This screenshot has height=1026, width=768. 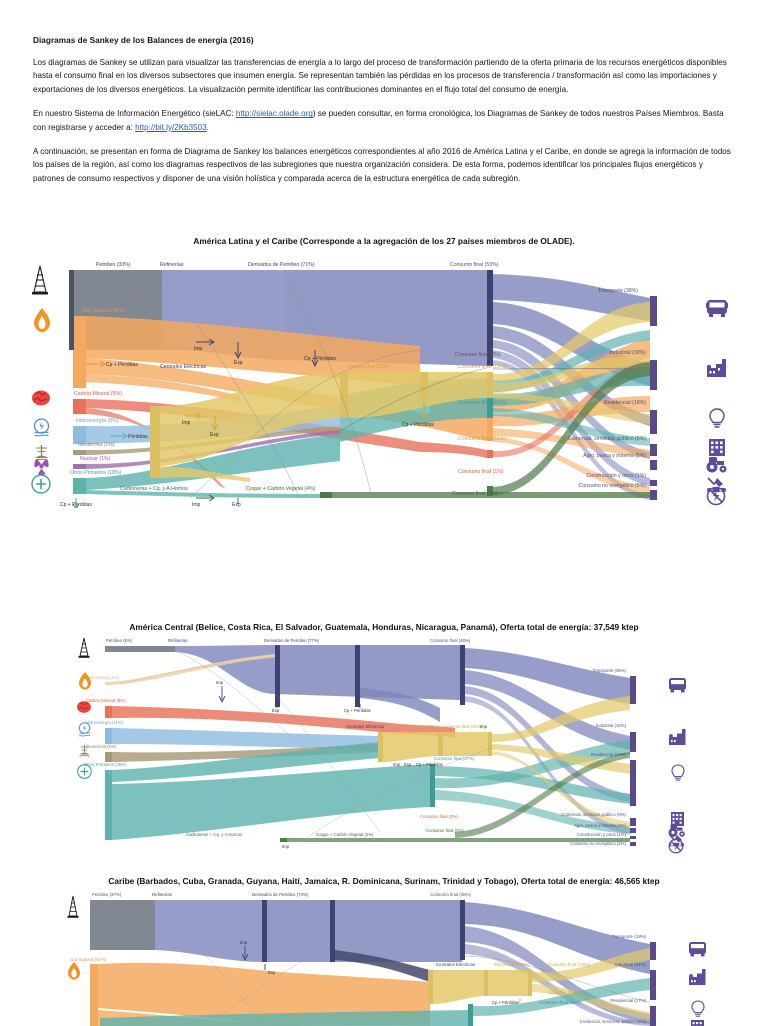 What do you see at coordinates (653, 398) in the screenshot?
I see `chart1-sector-nodes` at bounding box center [653, 398].